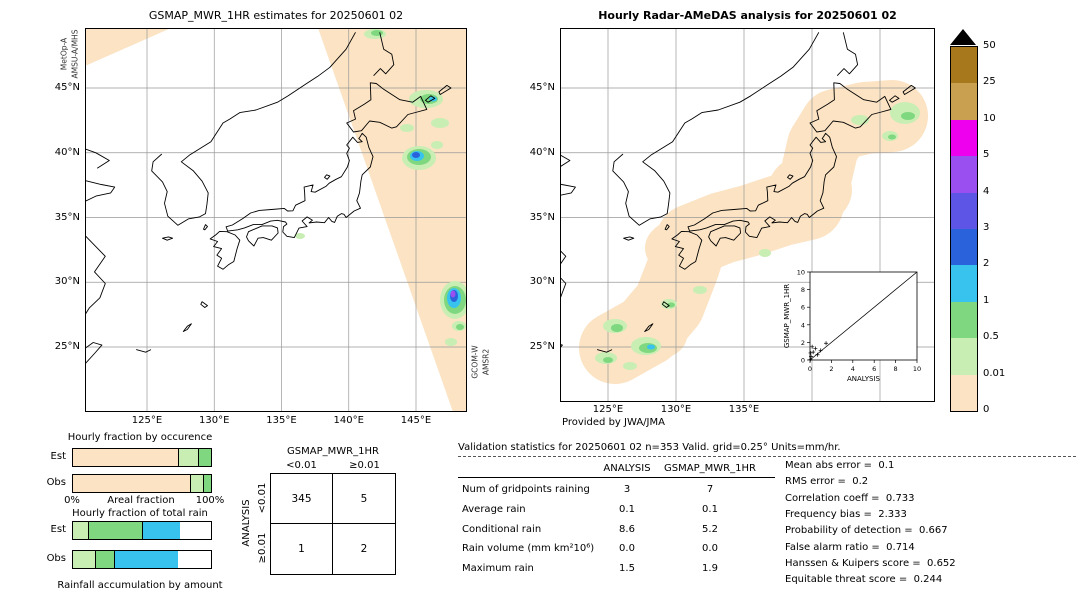  What do you see at coordinates (900, 547) in the screenshot?
I see `metric-value: 0.714` at bounding box center [900, 547].